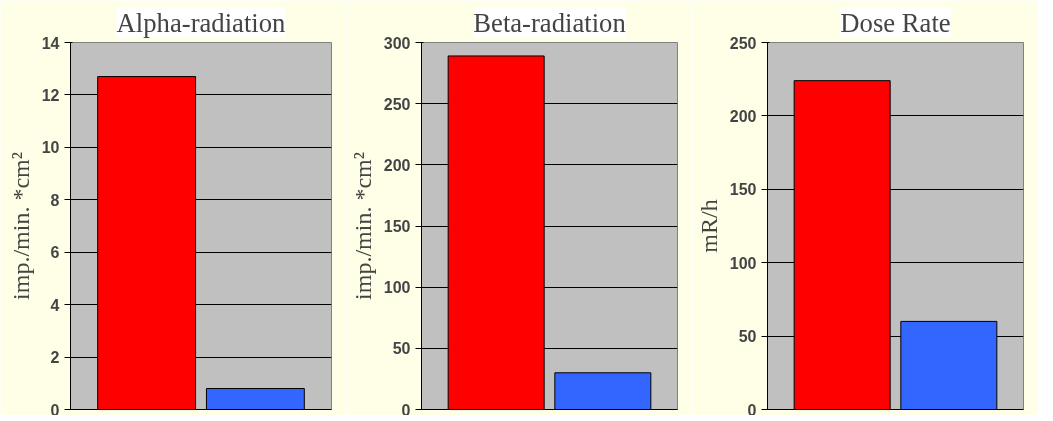 This screenshot has height=421, width=1053. Describe the element at coordinates (397, 43) in the screenshot. I see `y-tick-label: 300` at that location.